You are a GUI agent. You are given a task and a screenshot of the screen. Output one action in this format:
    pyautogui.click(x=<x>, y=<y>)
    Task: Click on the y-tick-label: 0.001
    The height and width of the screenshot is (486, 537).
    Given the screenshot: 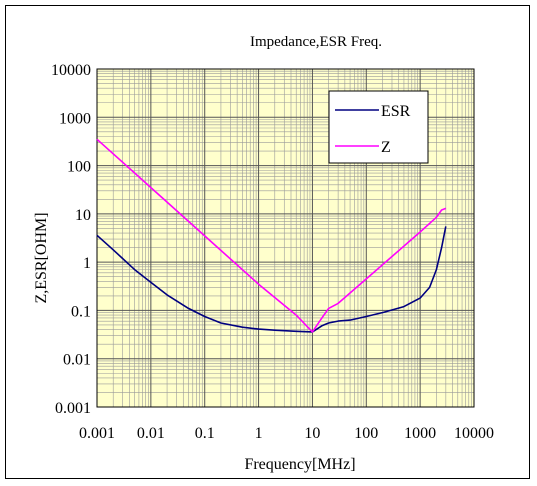 What is the action you would take?
    pyautogui.click(x=73, y=408)
    